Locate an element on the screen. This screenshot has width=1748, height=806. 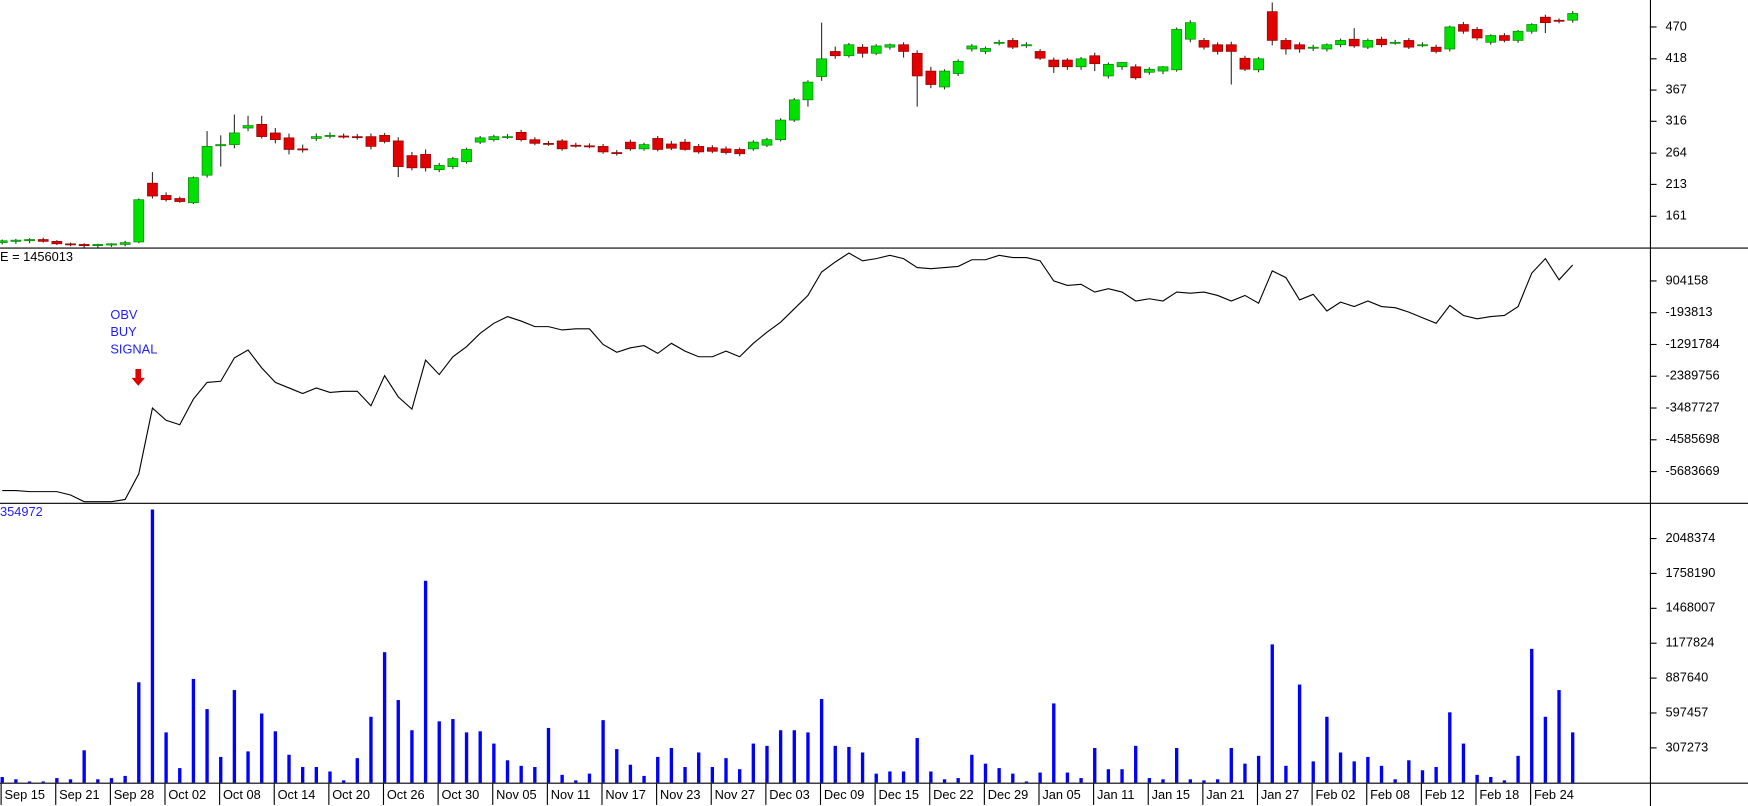
y-tick-label: 367 is located at coordinates (1676, 88).